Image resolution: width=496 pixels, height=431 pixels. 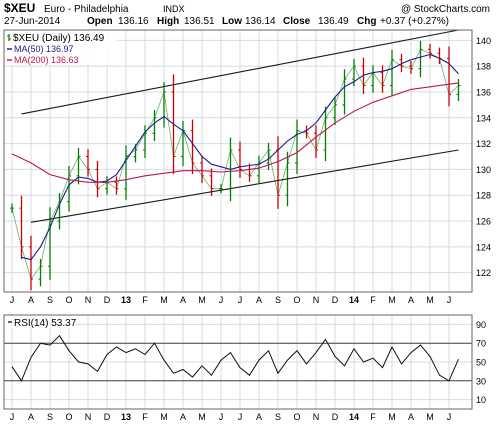 What do you see at coordinates (316, 417) in the screenshot?
I see `rsi-x-tick-N: N` at bounding box center [316, 417].